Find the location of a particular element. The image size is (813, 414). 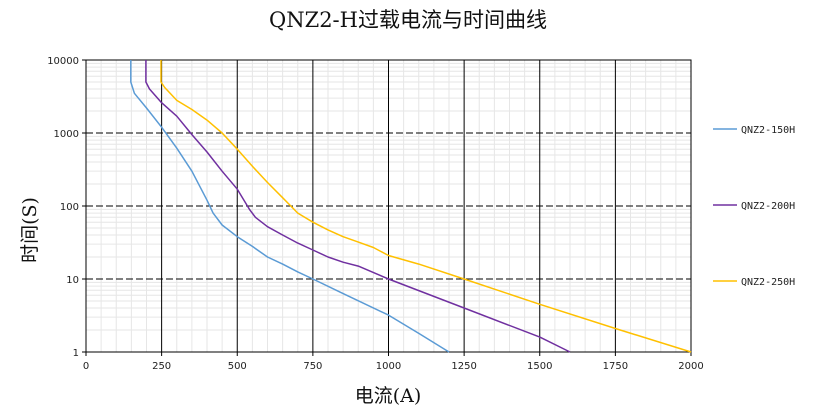

y-tick-label: 1 is located at coordinates (76, 353).